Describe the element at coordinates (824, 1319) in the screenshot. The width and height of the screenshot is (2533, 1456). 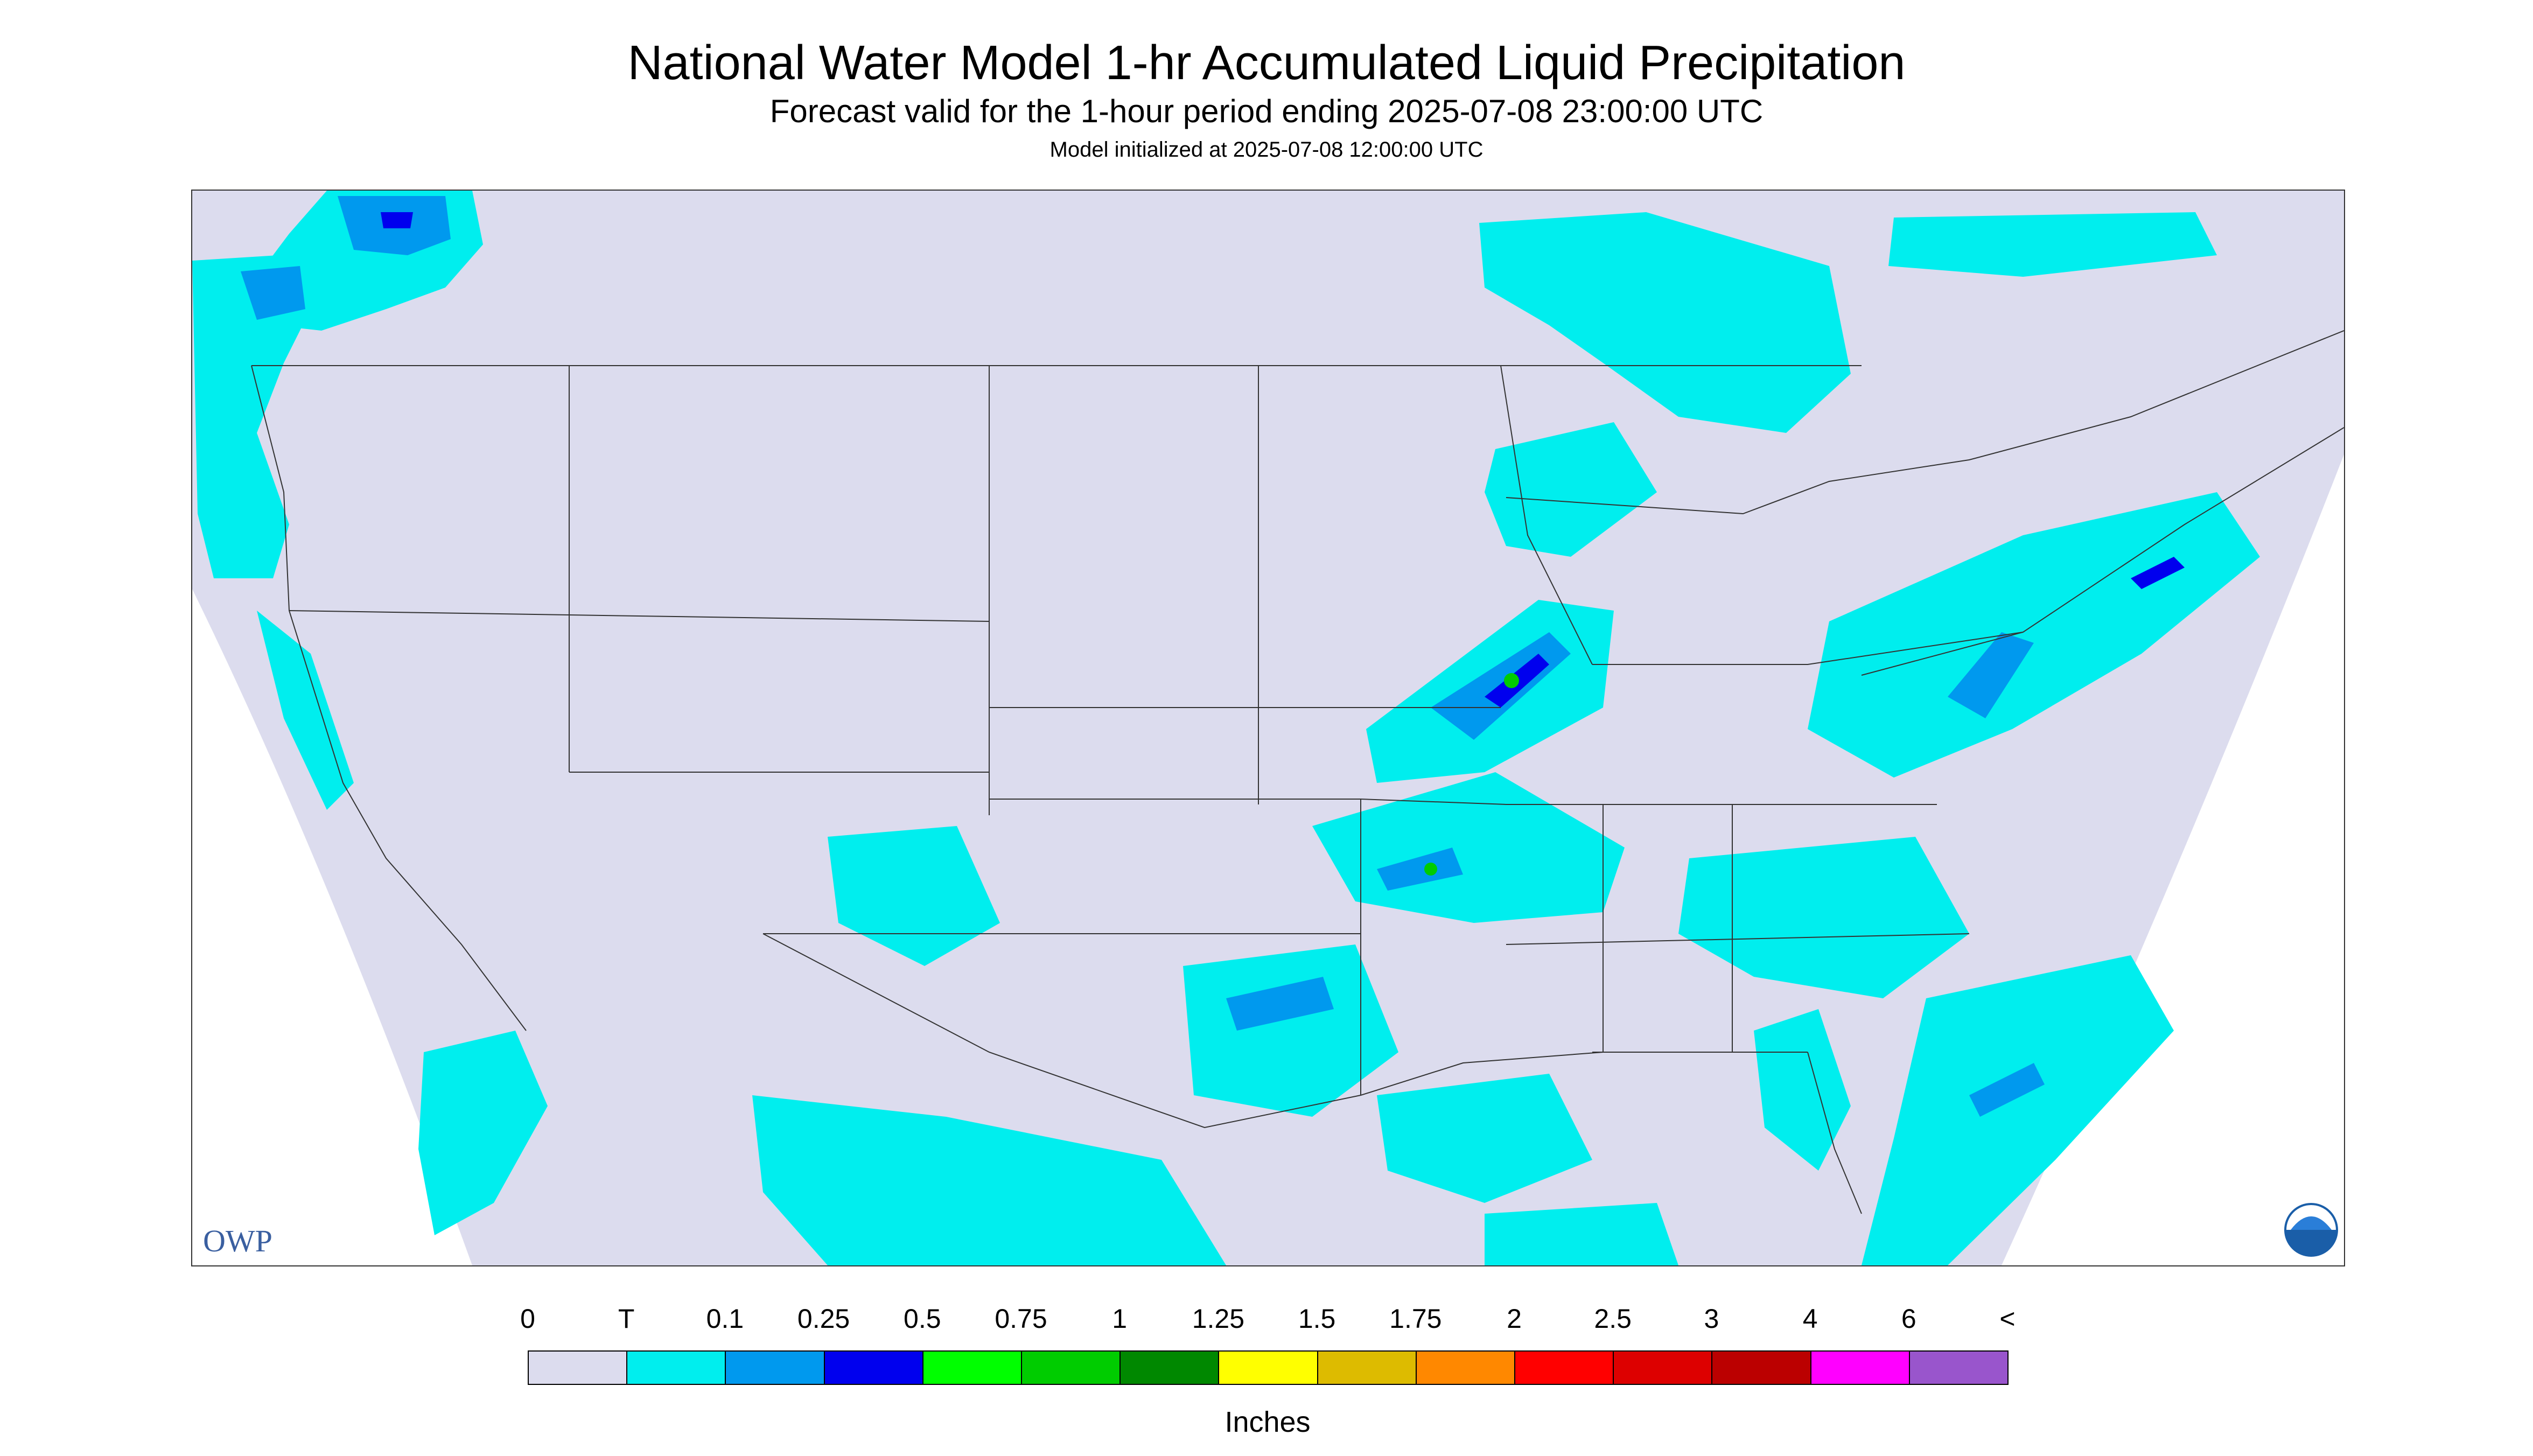
I see `legend-tick-label: 0.25` at that location.